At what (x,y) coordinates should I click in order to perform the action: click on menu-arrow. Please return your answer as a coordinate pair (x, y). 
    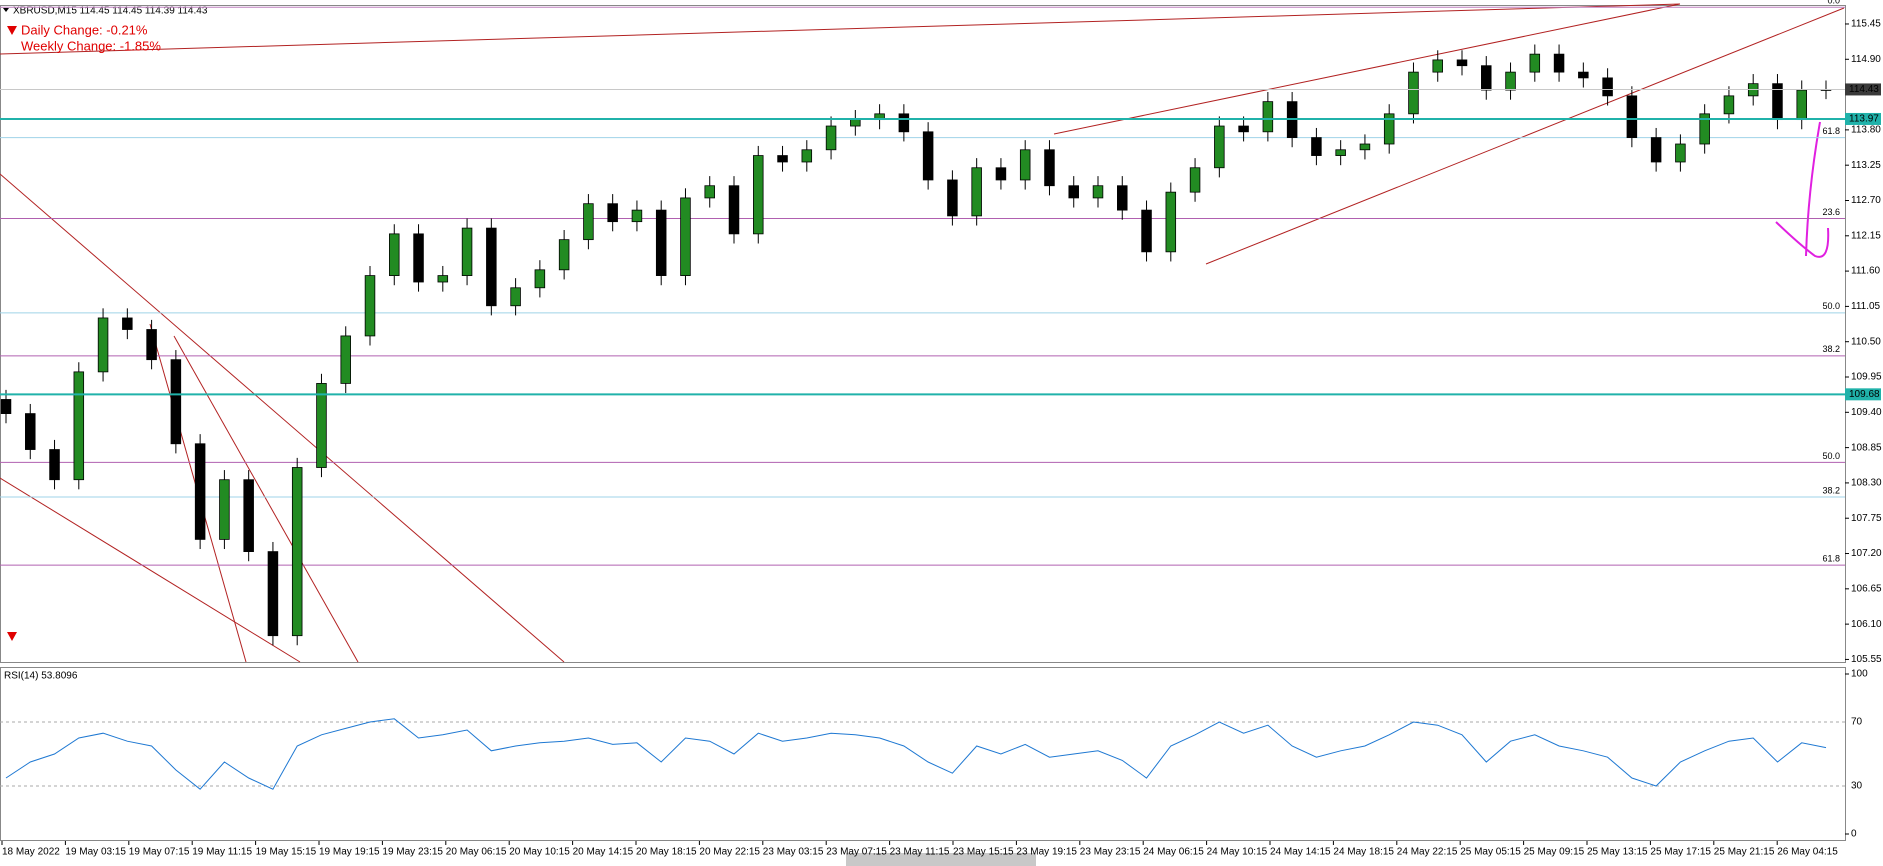
    Looking at the image, I should click on (6, 10).